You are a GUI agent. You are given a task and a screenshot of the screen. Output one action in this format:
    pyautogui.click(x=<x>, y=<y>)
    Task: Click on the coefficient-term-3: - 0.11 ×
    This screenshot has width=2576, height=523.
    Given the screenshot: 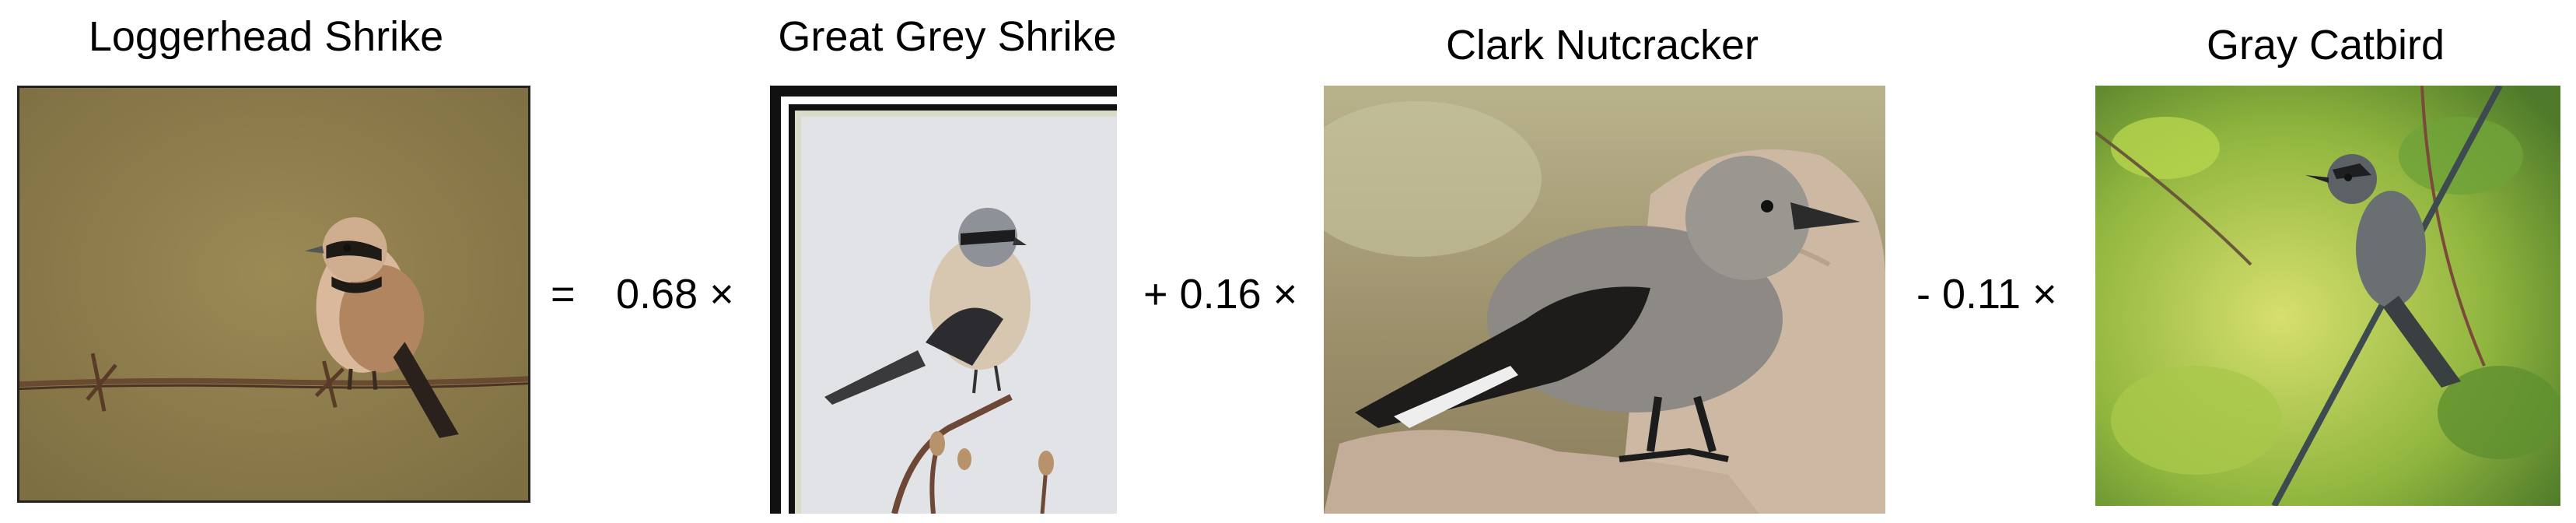 What is the action you would take?
    pyautogui.click(x=1987, y=294)
    